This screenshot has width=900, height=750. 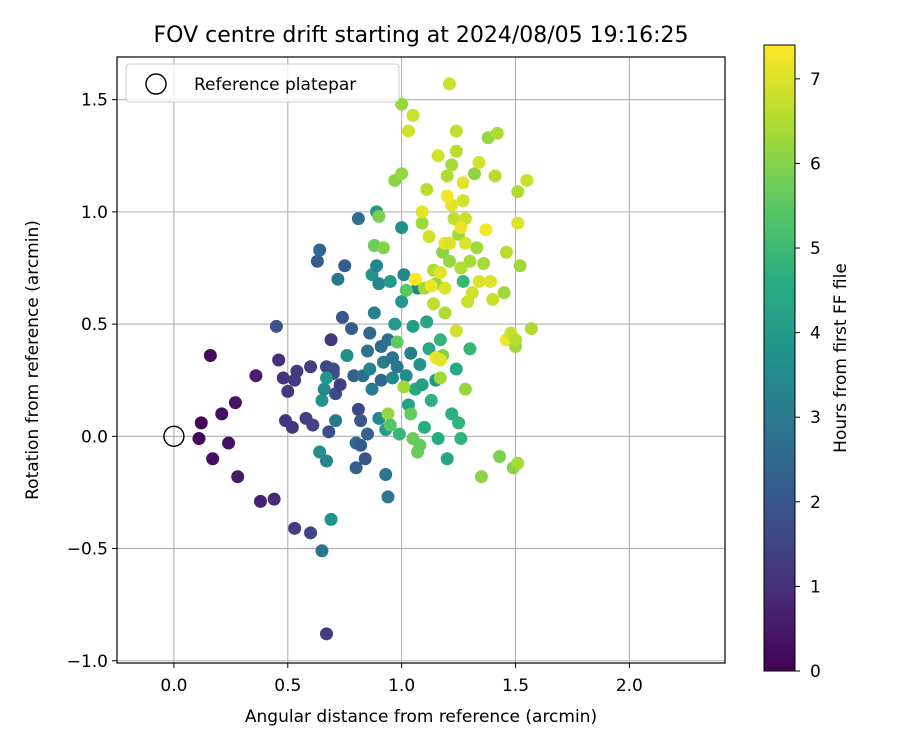 What do you see at coordinates (92, 381) in the screenshot?
I see `y-axis-ticks: −1.0 −0.5 0.0 0.5 1.0 1.5` at bounding box center [92, 381].